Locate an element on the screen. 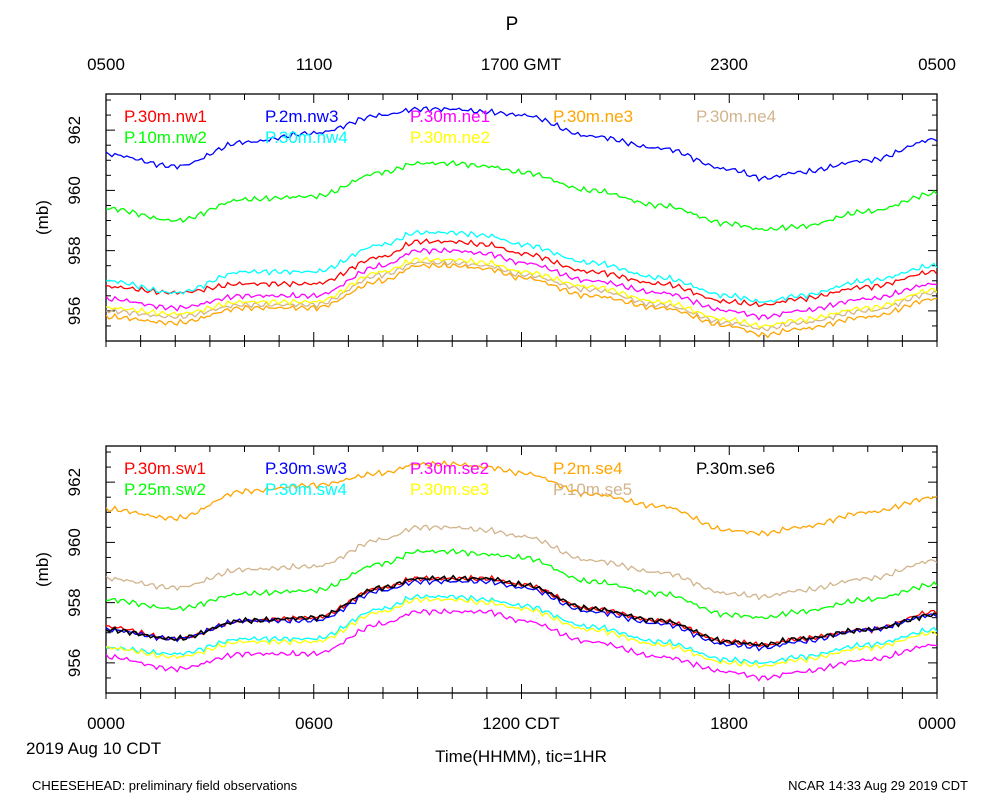 The width and height of the screenshot is (1000, 800). legend-entry: P.25m.sw2 is located at coordinates (165, 489).